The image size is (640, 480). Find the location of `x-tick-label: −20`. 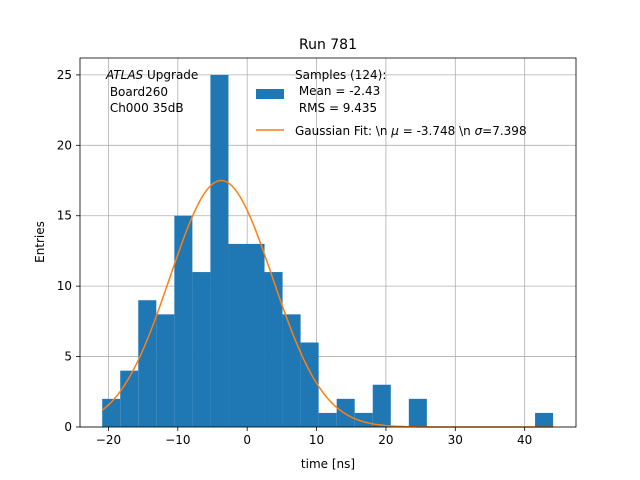

x-tick-label: −20 is located at coordinates (108, 440).